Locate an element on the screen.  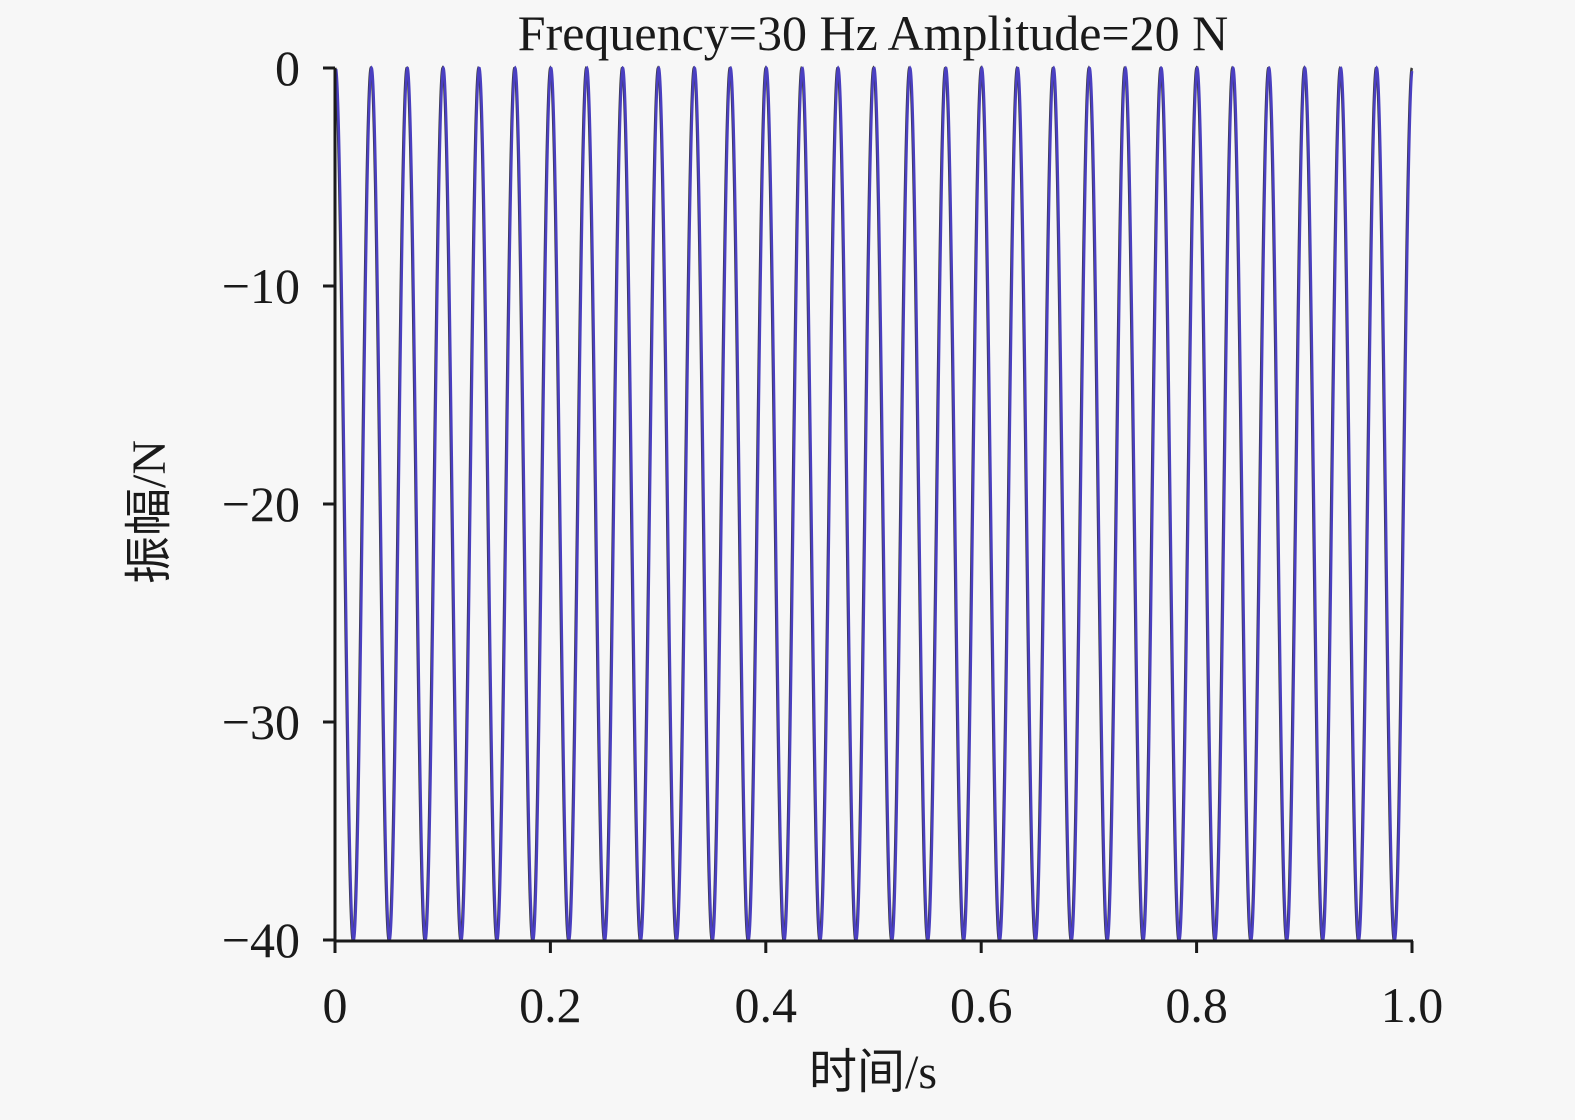
y-axis-label: 振幅/N is located at coordinates (149, 512).